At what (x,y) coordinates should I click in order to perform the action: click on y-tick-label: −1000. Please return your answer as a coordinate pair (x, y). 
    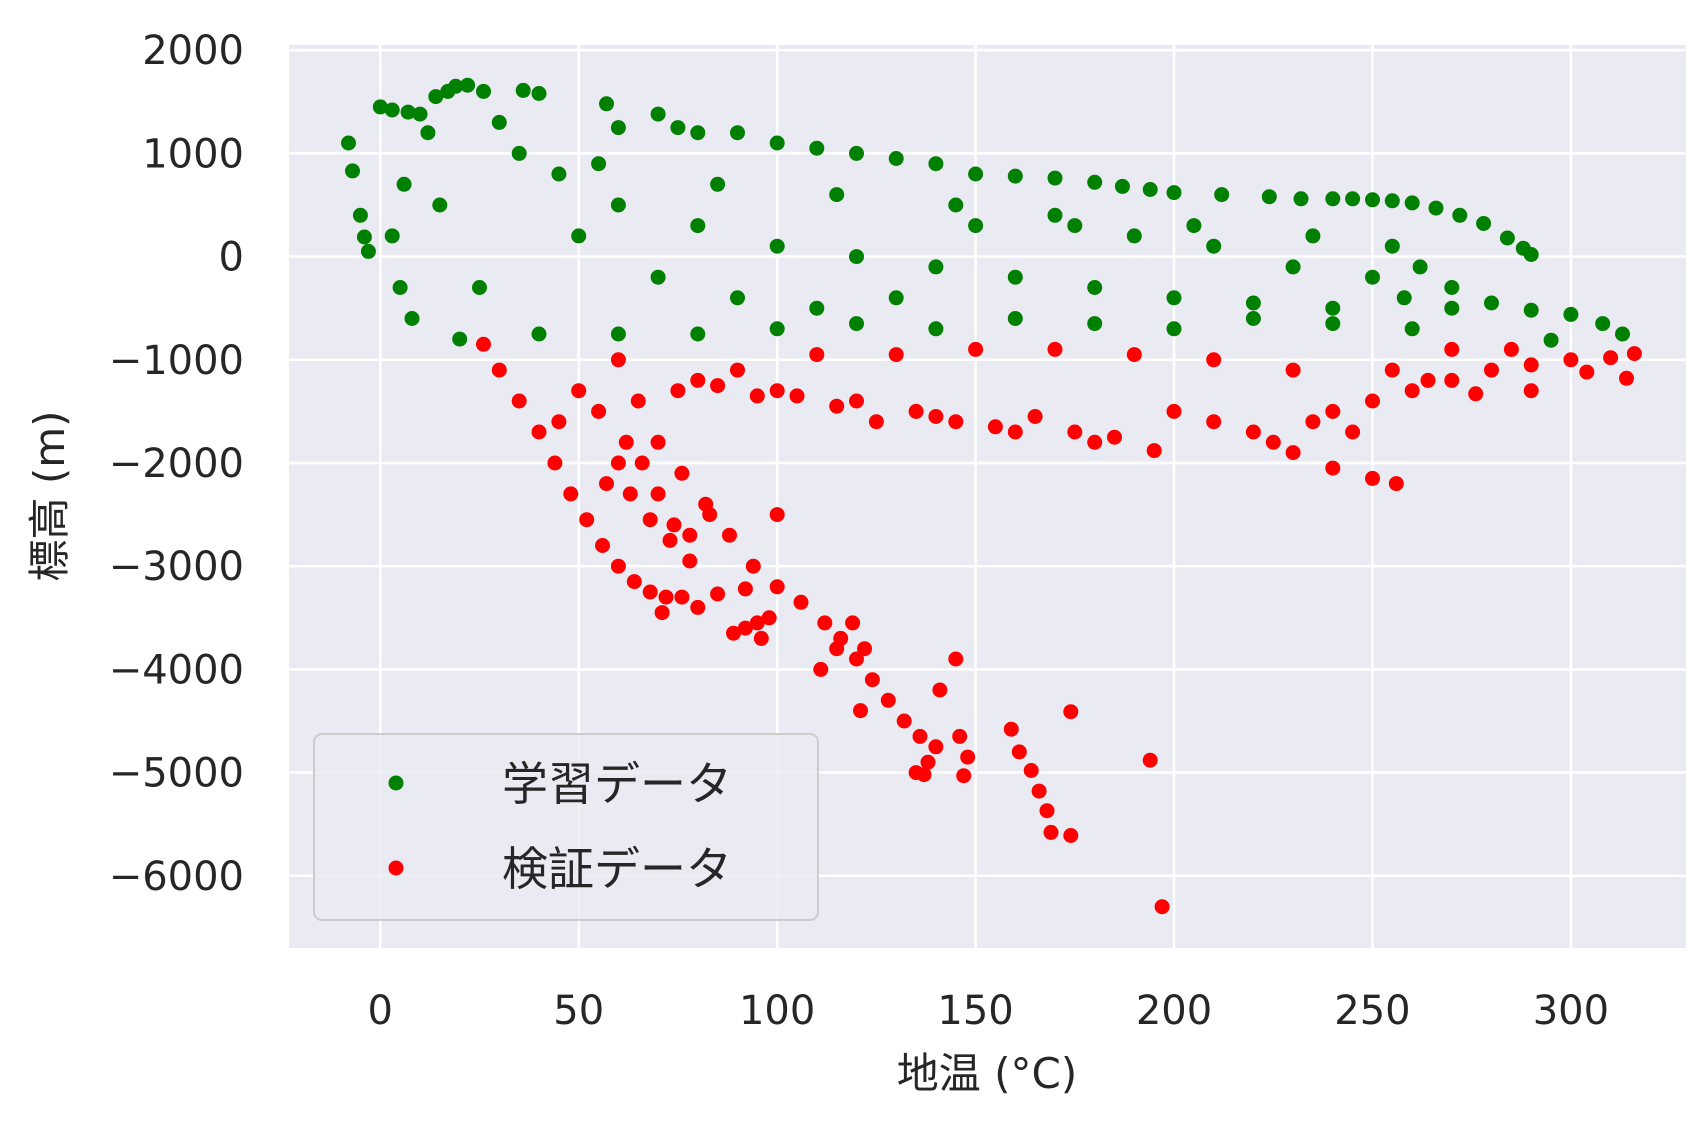
    Looking at the image, I should click on (176, 361).